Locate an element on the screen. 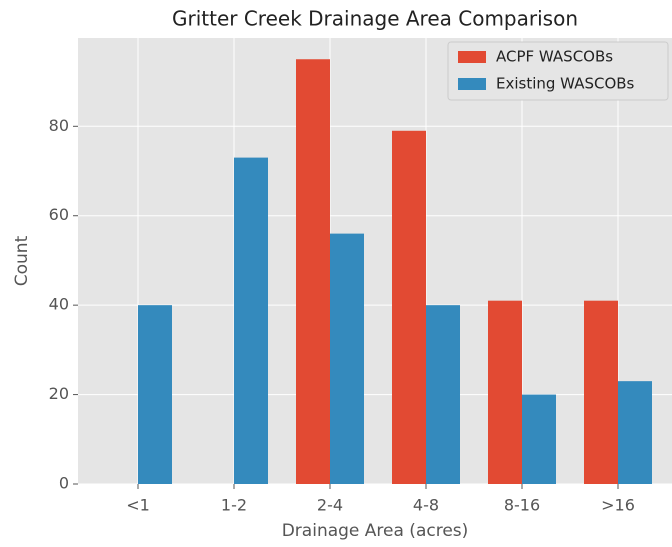 The width and height of the screenshot is (672, 547). x-tick-label: 1-2 is located at coordinates (234, 505).